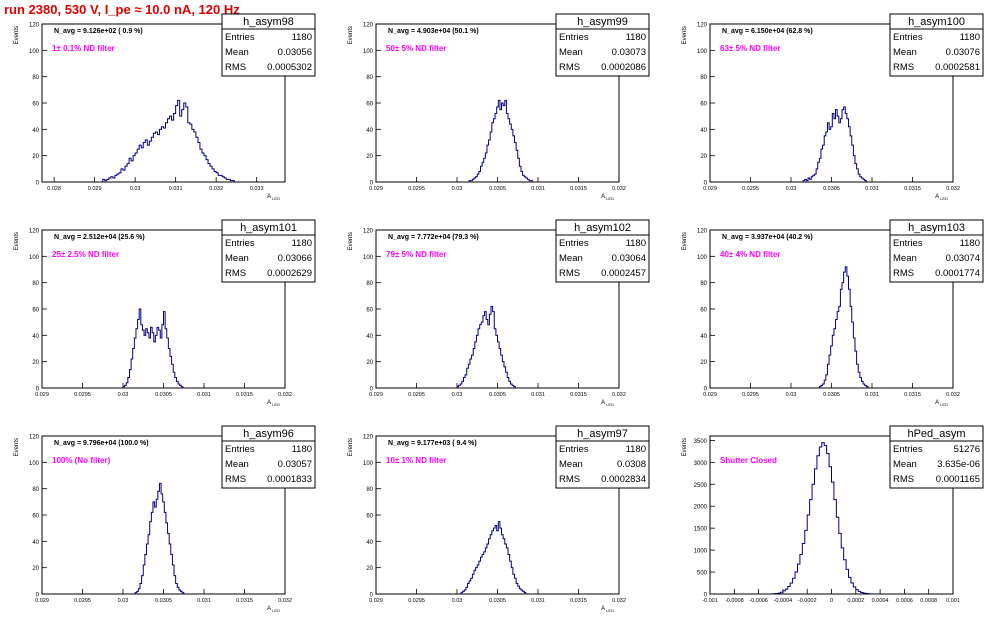 This screenshot has width=996, height=622. What do you see at coordinates (295, 464) in the screenshot?
I see `stats-value: 0.03057` at bounding box center [295, 464].